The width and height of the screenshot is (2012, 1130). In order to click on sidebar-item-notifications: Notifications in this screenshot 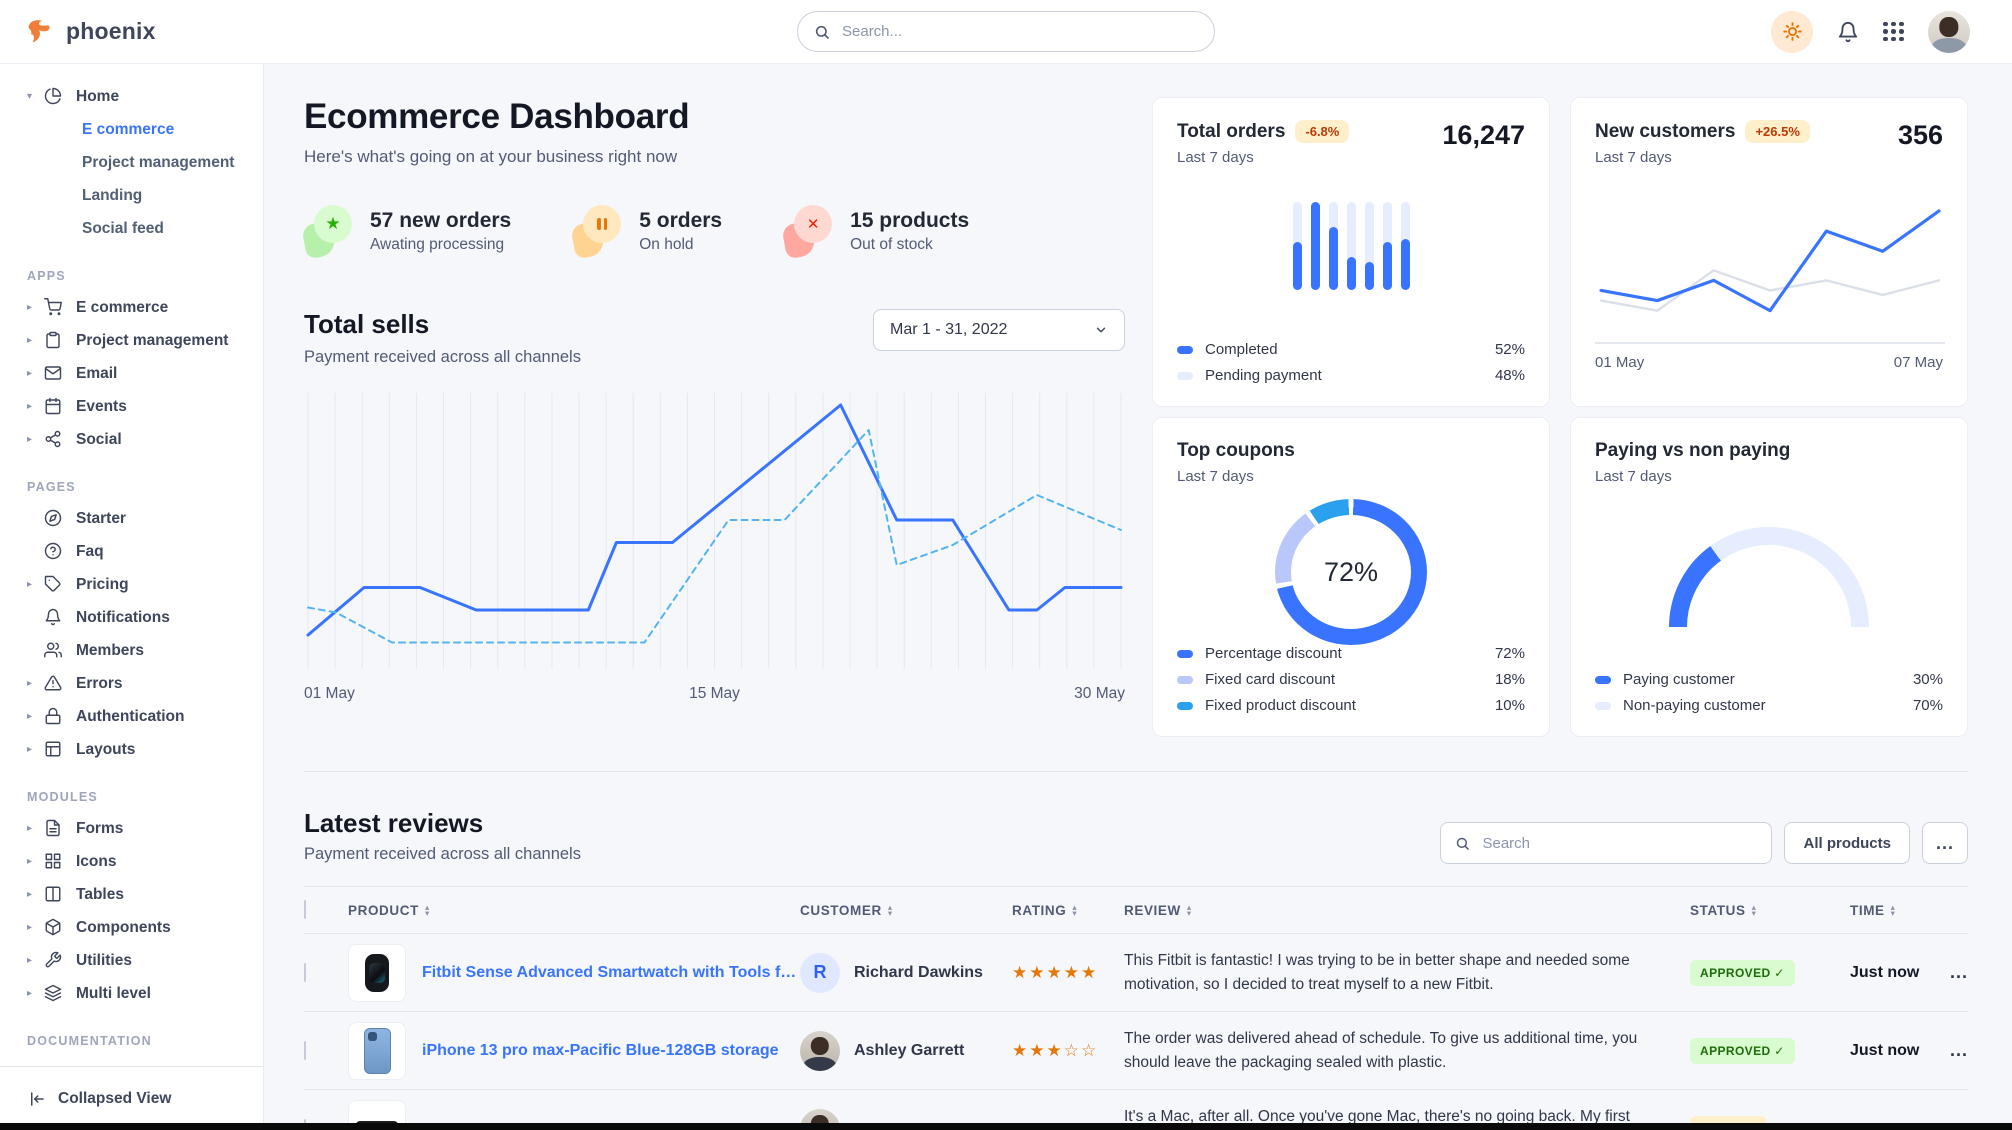, I will do `click(131, 617)`.